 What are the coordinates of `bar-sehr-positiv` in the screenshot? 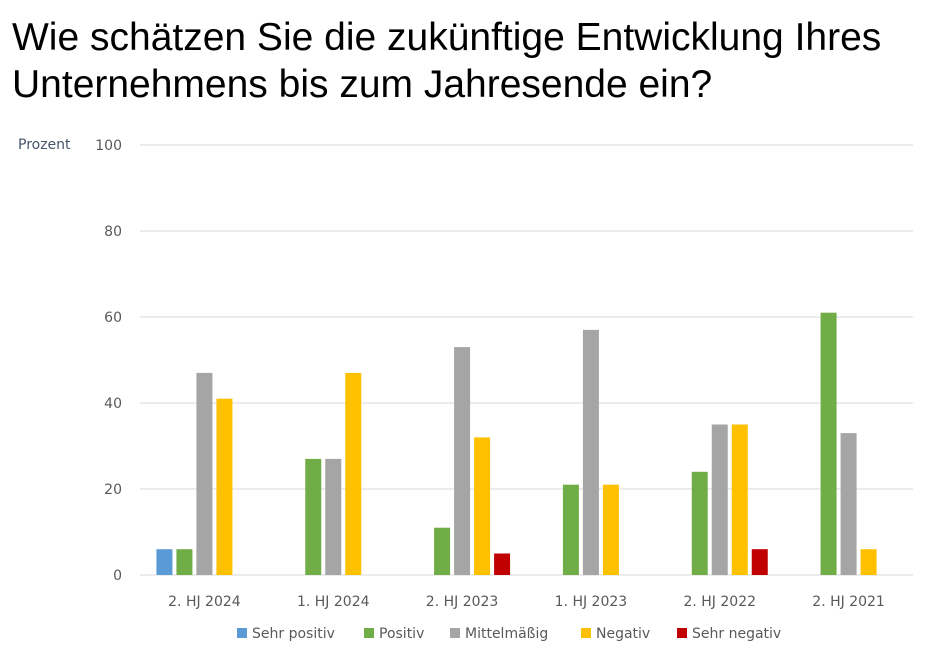 It's located at (164, 562).